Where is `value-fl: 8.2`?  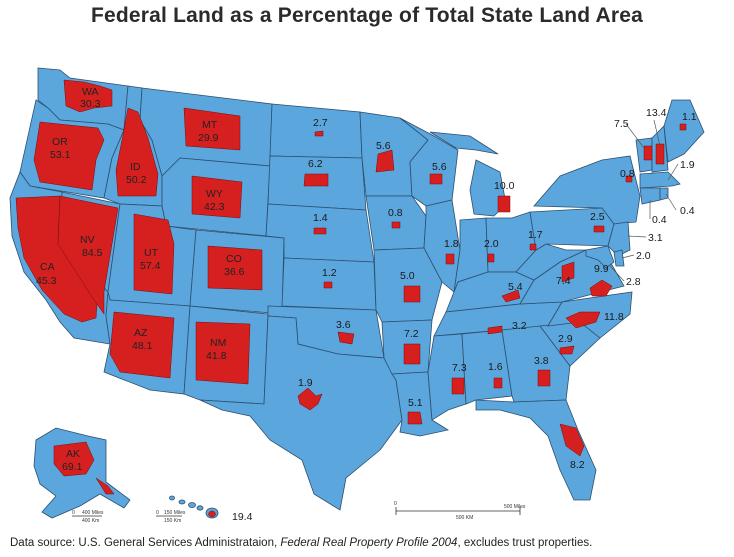
value-fl: 8.2 is located at coordinates (577, 465).